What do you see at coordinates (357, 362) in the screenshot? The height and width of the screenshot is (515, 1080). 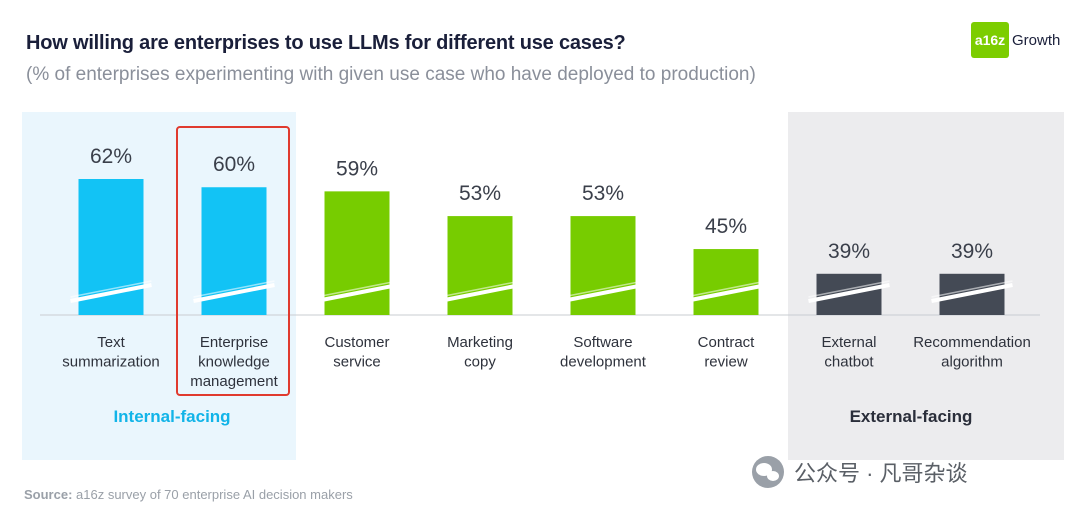 I see `category-label-3-line-2: service` at bounding box center [357, 362].